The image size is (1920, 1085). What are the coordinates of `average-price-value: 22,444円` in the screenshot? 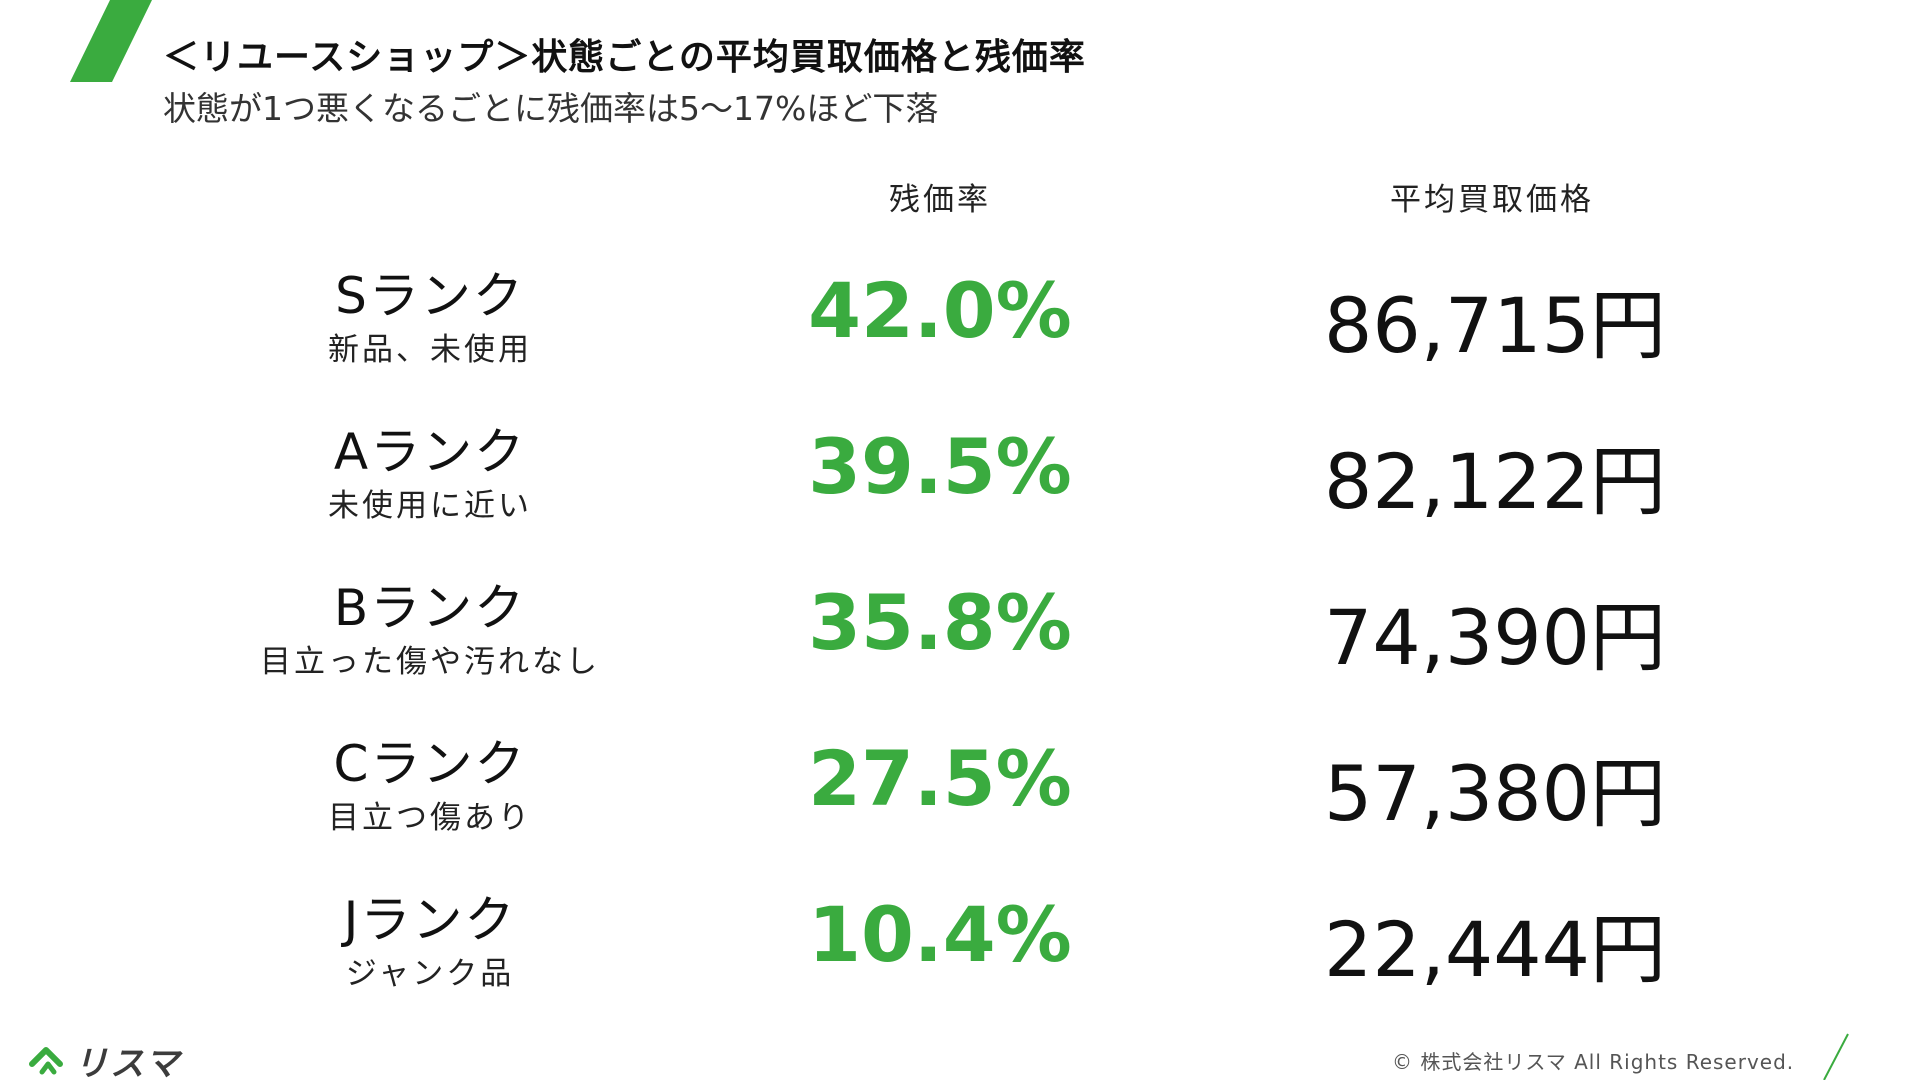 It's located at (1495, 949).